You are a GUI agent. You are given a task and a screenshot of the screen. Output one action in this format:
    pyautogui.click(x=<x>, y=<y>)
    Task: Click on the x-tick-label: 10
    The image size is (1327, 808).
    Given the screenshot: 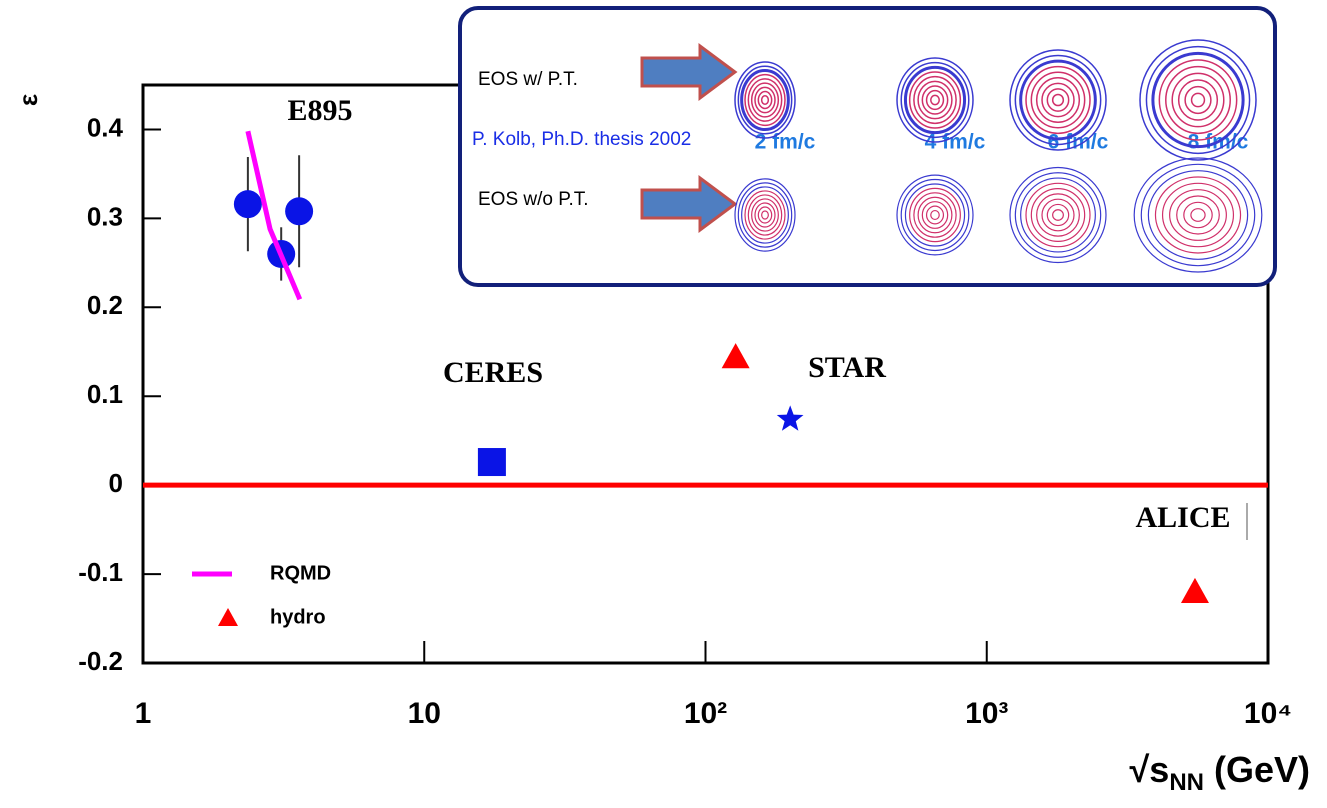 What is the action you would take?
    pyautogui.click(x=424, y=713)
    